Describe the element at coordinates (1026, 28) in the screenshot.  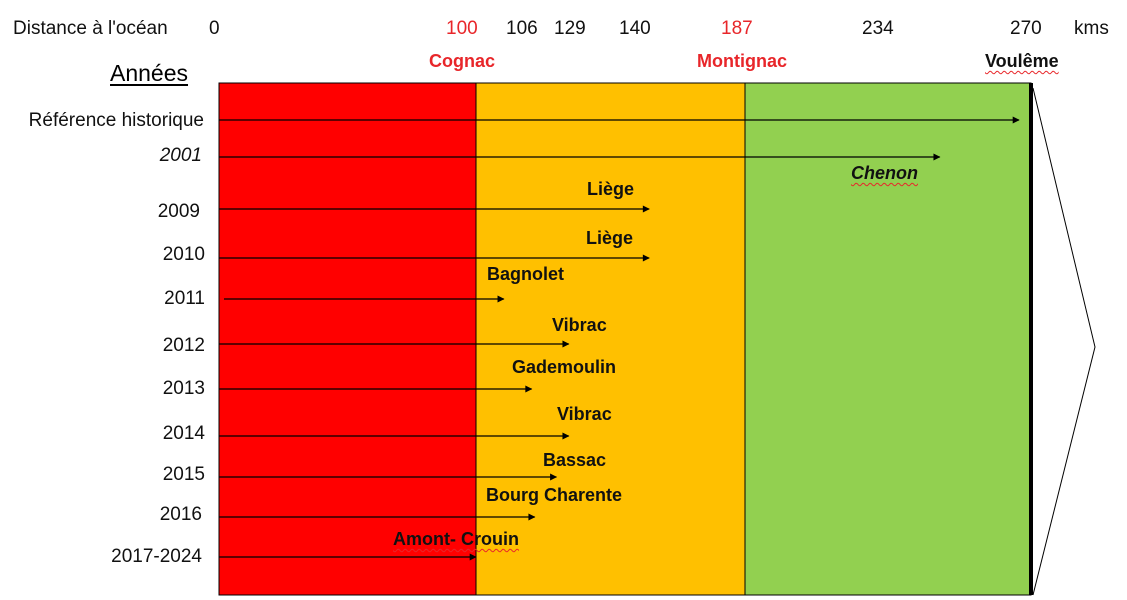
I see `distance-tick-270: 270` at that location.